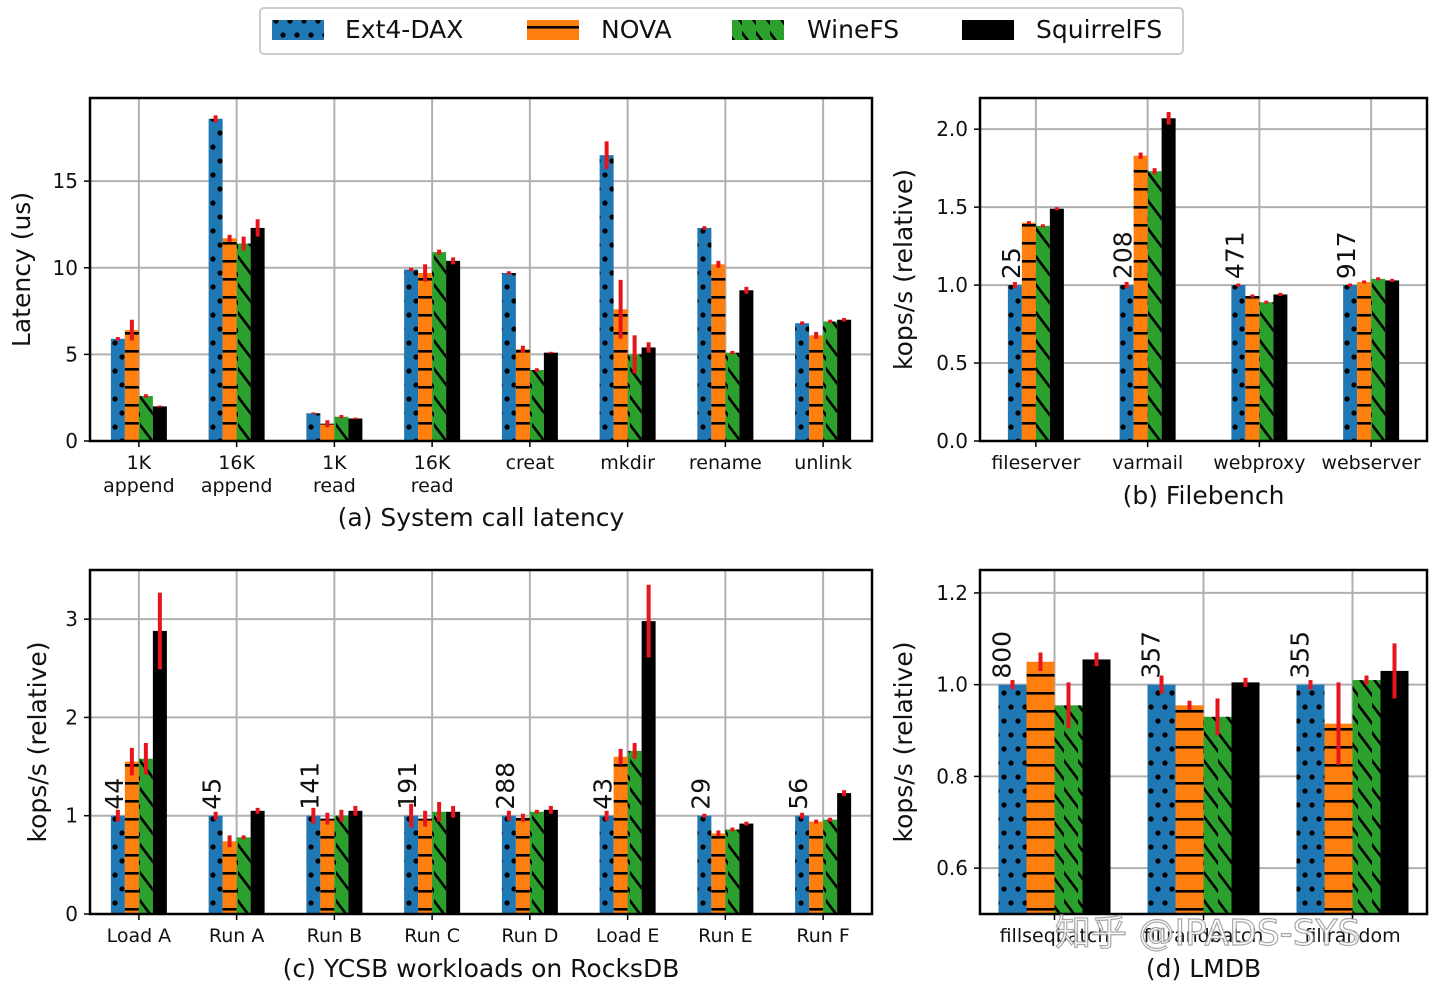 The height and width of the screenshot is (989, 1440). Describe the element at coordinates (725, 936) in the screenshot. I see `x-tick-label: Run E` at that location.